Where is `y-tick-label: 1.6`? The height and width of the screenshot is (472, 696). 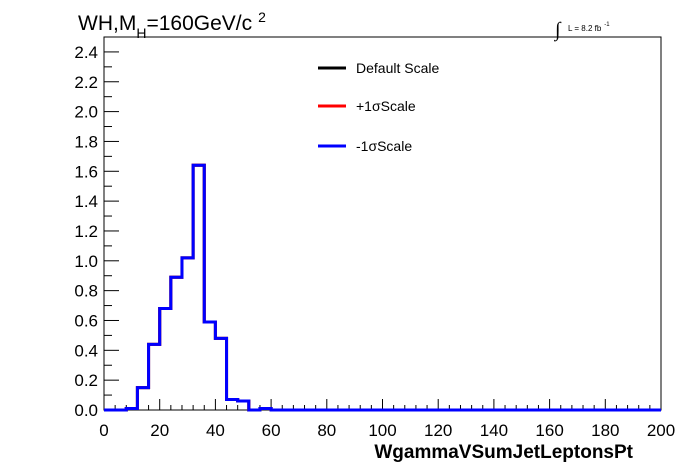 y-tick-label: 1.6 is located at coordinates (86, 171).